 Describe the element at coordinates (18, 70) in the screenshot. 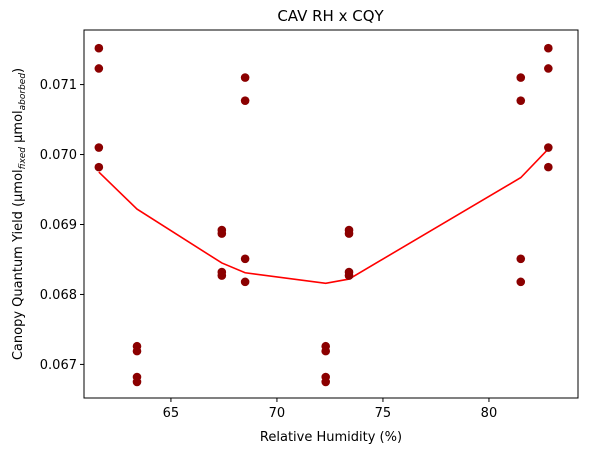

I see `y-axis-title-suffix: )` at that location.